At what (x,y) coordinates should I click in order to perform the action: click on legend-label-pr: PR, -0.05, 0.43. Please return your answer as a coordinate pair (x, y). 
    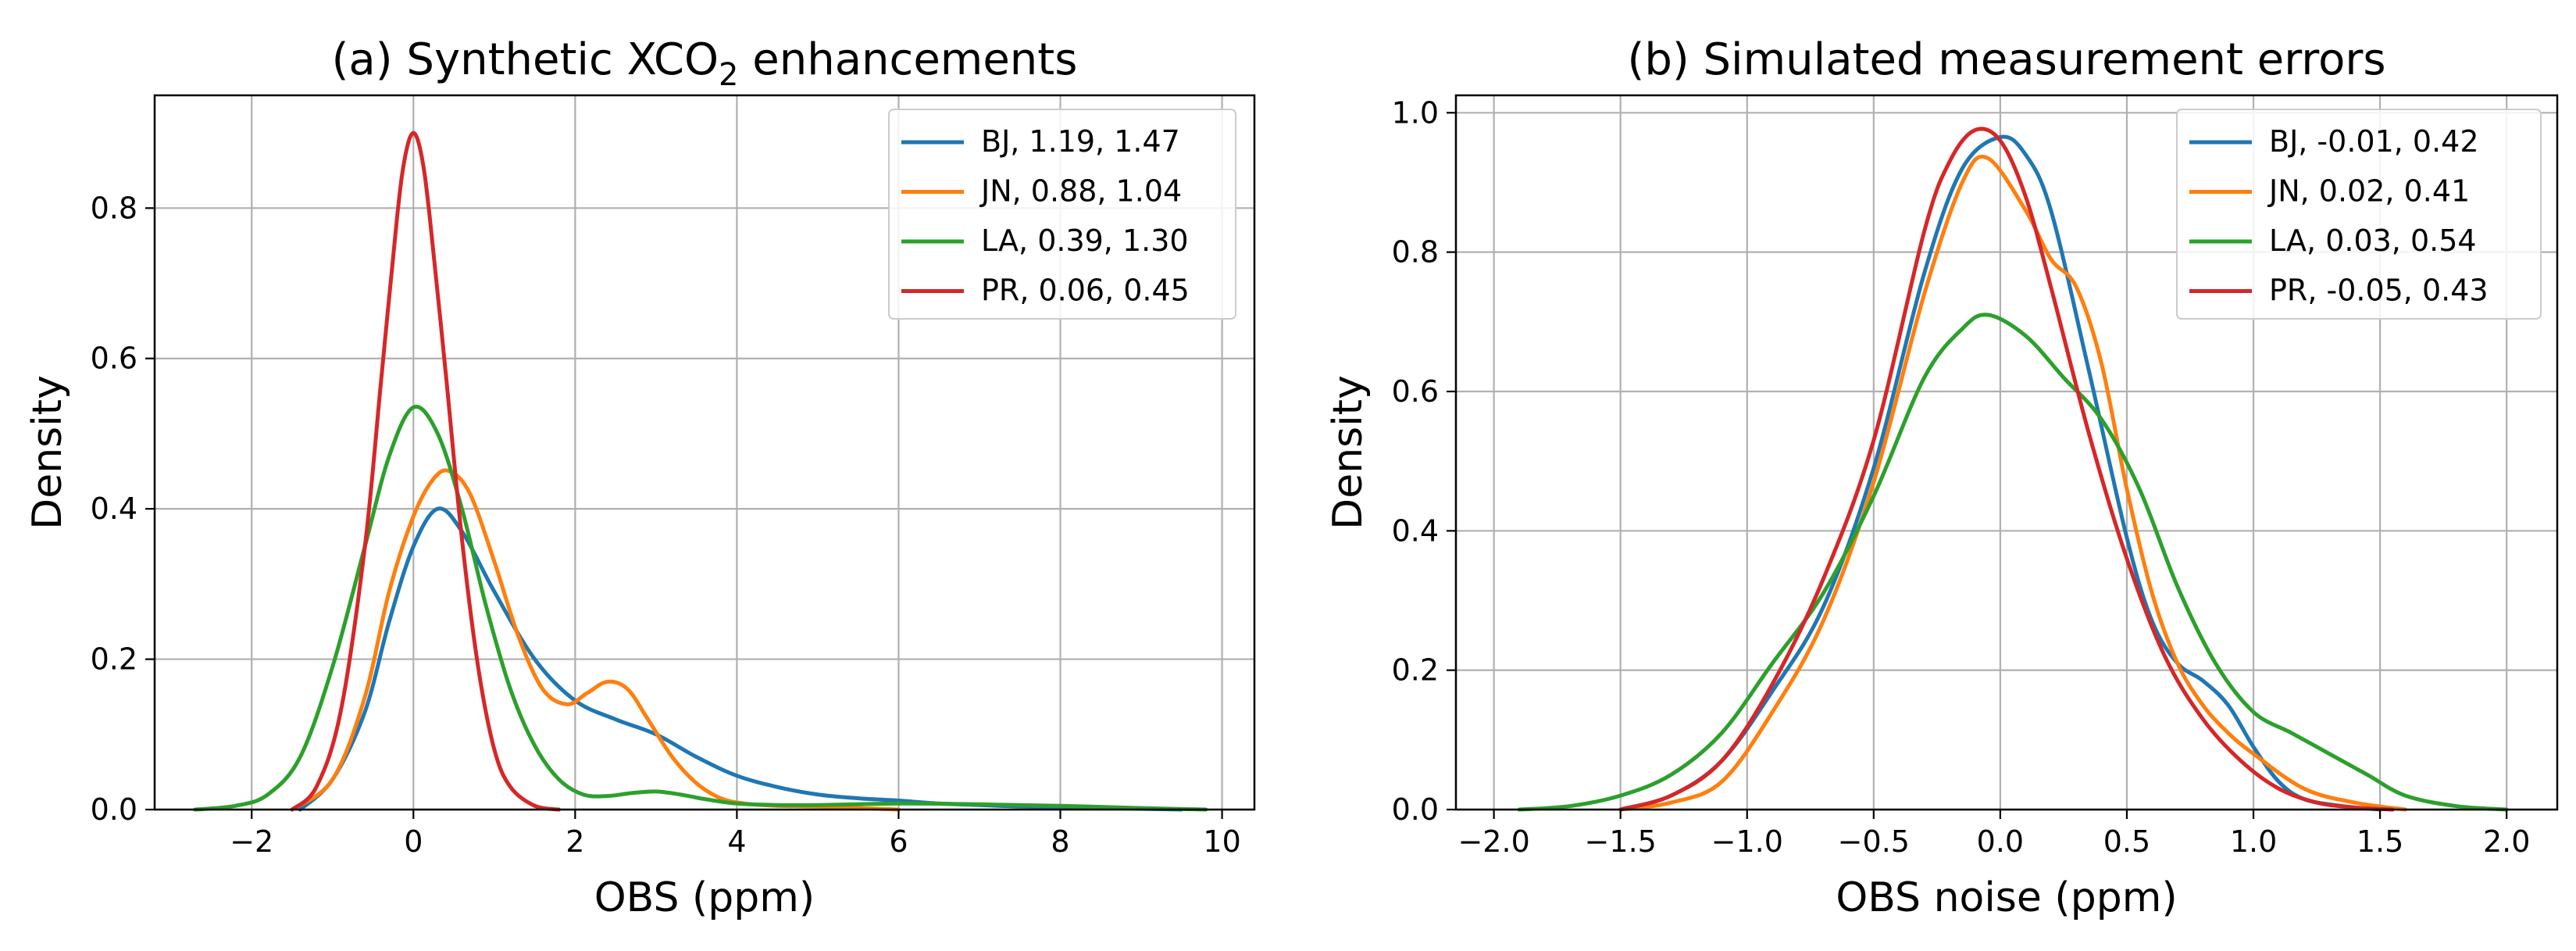
    Looking at the image, I should click on (2379, 291).